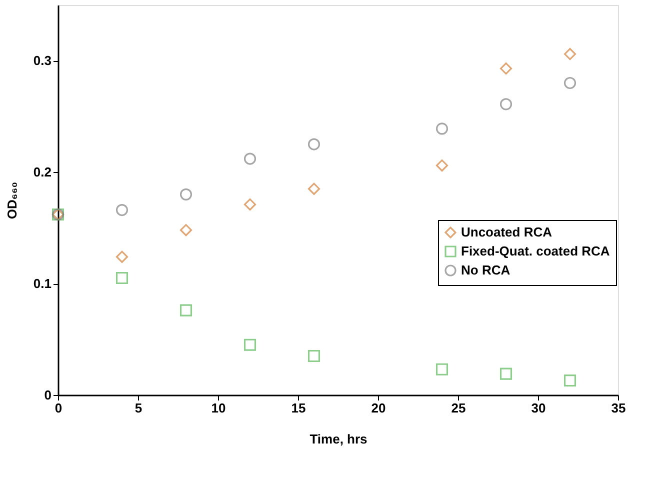 This screenshot has height=484, width=661. Describe the element at coordinates (339, 439) in the screenshot. I see `x-axis-title: Time, hrs` at that location.